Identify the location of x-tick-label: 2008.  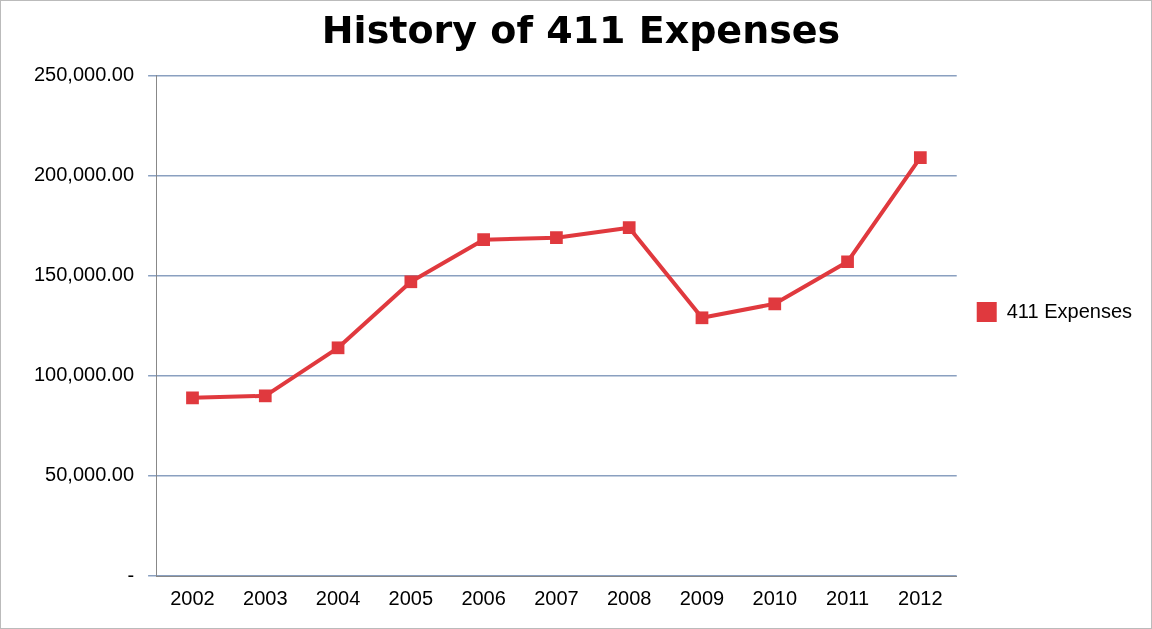
(629, 597).